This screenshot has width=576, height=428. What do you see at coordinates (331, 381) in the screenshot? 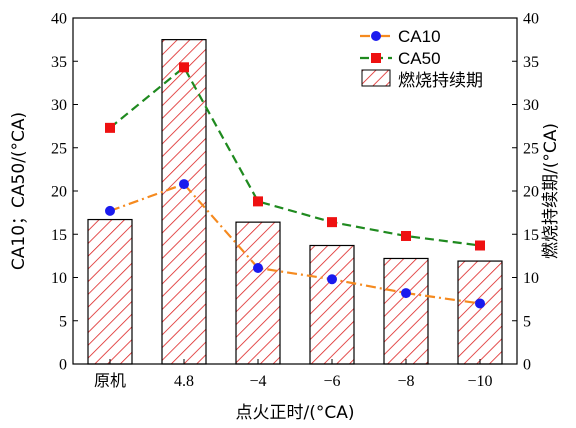
I see `x-tick-label-3: −6` at bounding box center [331, 381].